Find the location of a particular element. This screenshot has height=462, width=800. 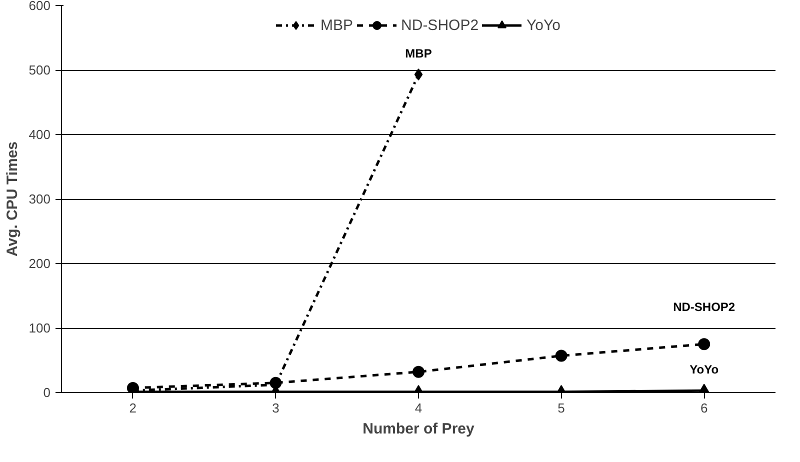

x-tick-label: 4 is located at coordinates (418, 408).